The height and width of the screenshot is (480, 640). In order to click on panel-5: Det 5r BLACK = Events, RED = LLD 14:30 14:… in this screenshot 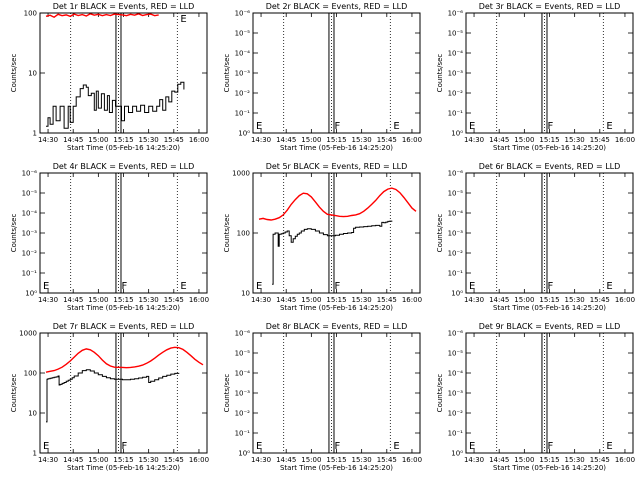, I will do `click(322, 237)`.